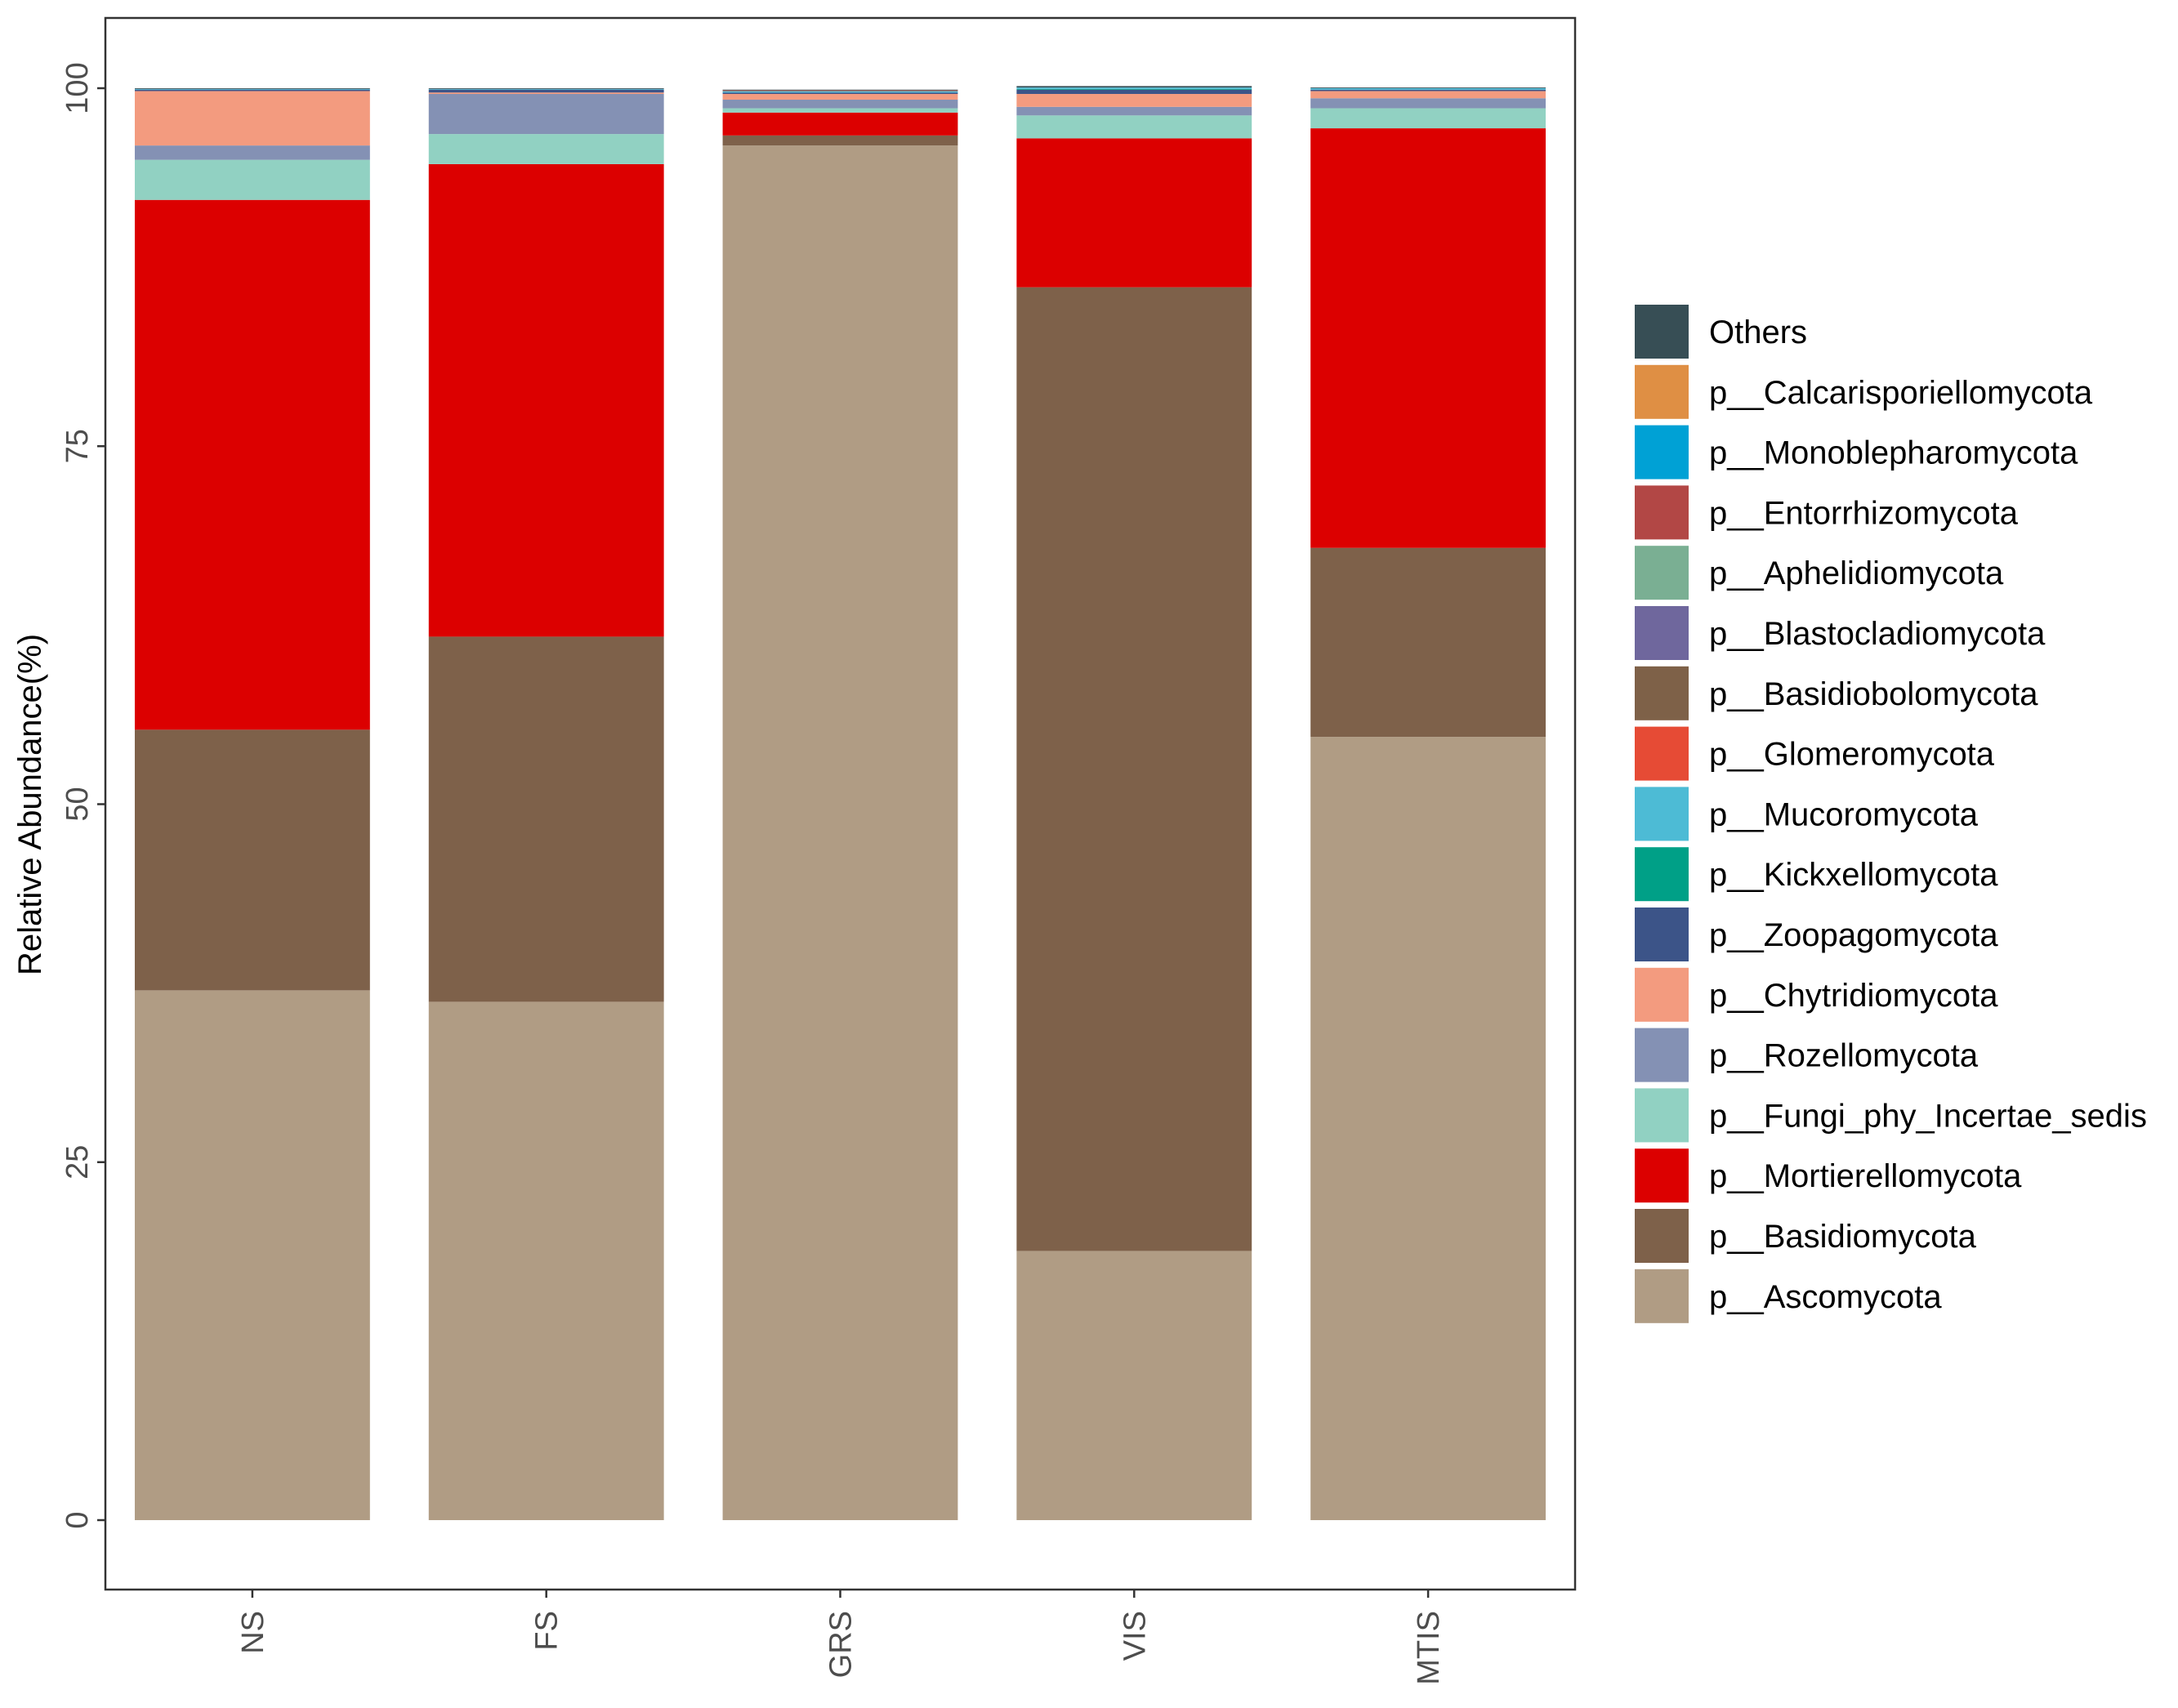 The height and width of the screenshot is (1708, 2178). I want to click on legend-swatch-rozellomycota, so click(1661, 1055).